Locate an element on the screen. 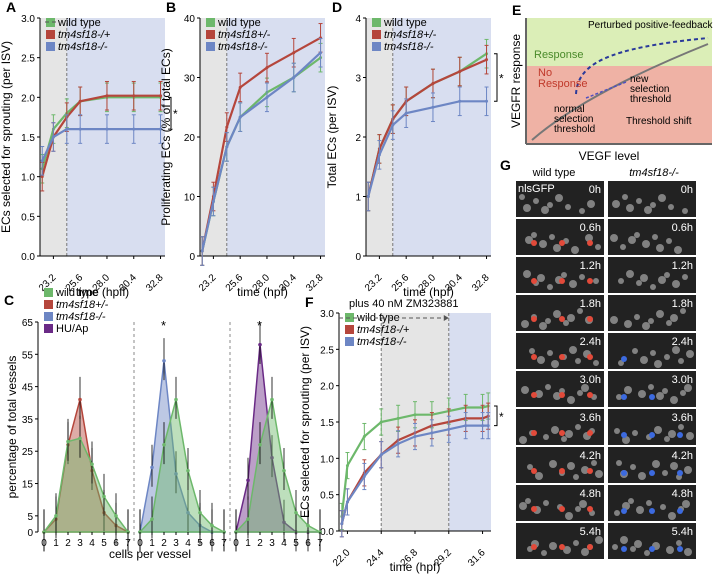  blue-region is located at coordinates (115, 137).